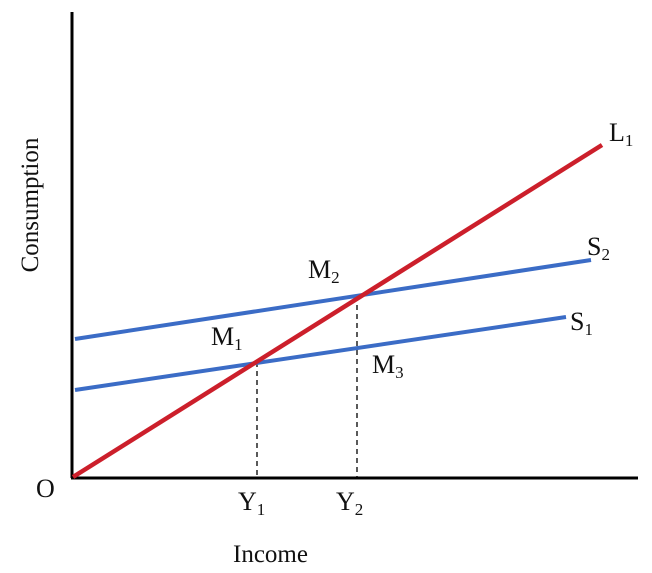 The height and width of the screenshot is (573, 652). What do you see at coordinates (270, 554) in the screenshot?
I see `x-axis-title: Income` at bounding box center [270, 554].